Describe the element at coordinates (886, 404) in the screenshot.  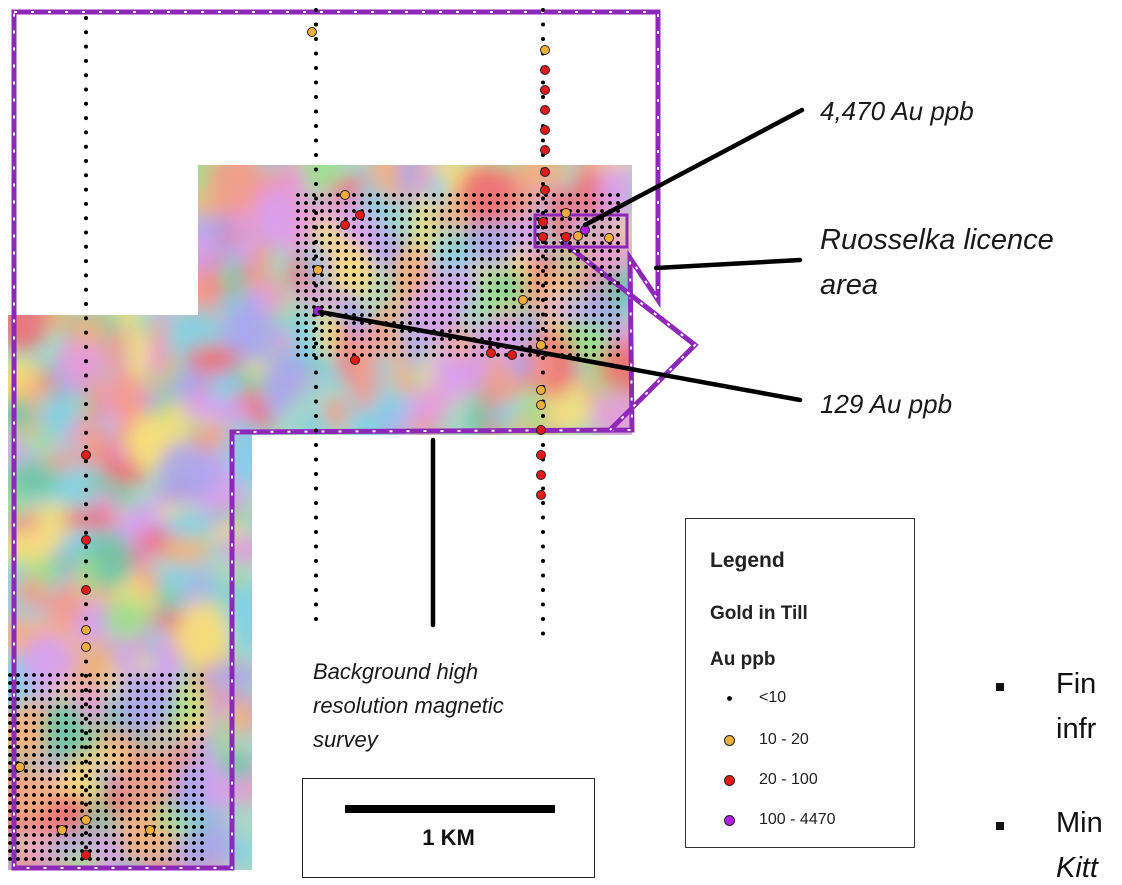
I see `callout-129: 129 Au ppb` at that location.